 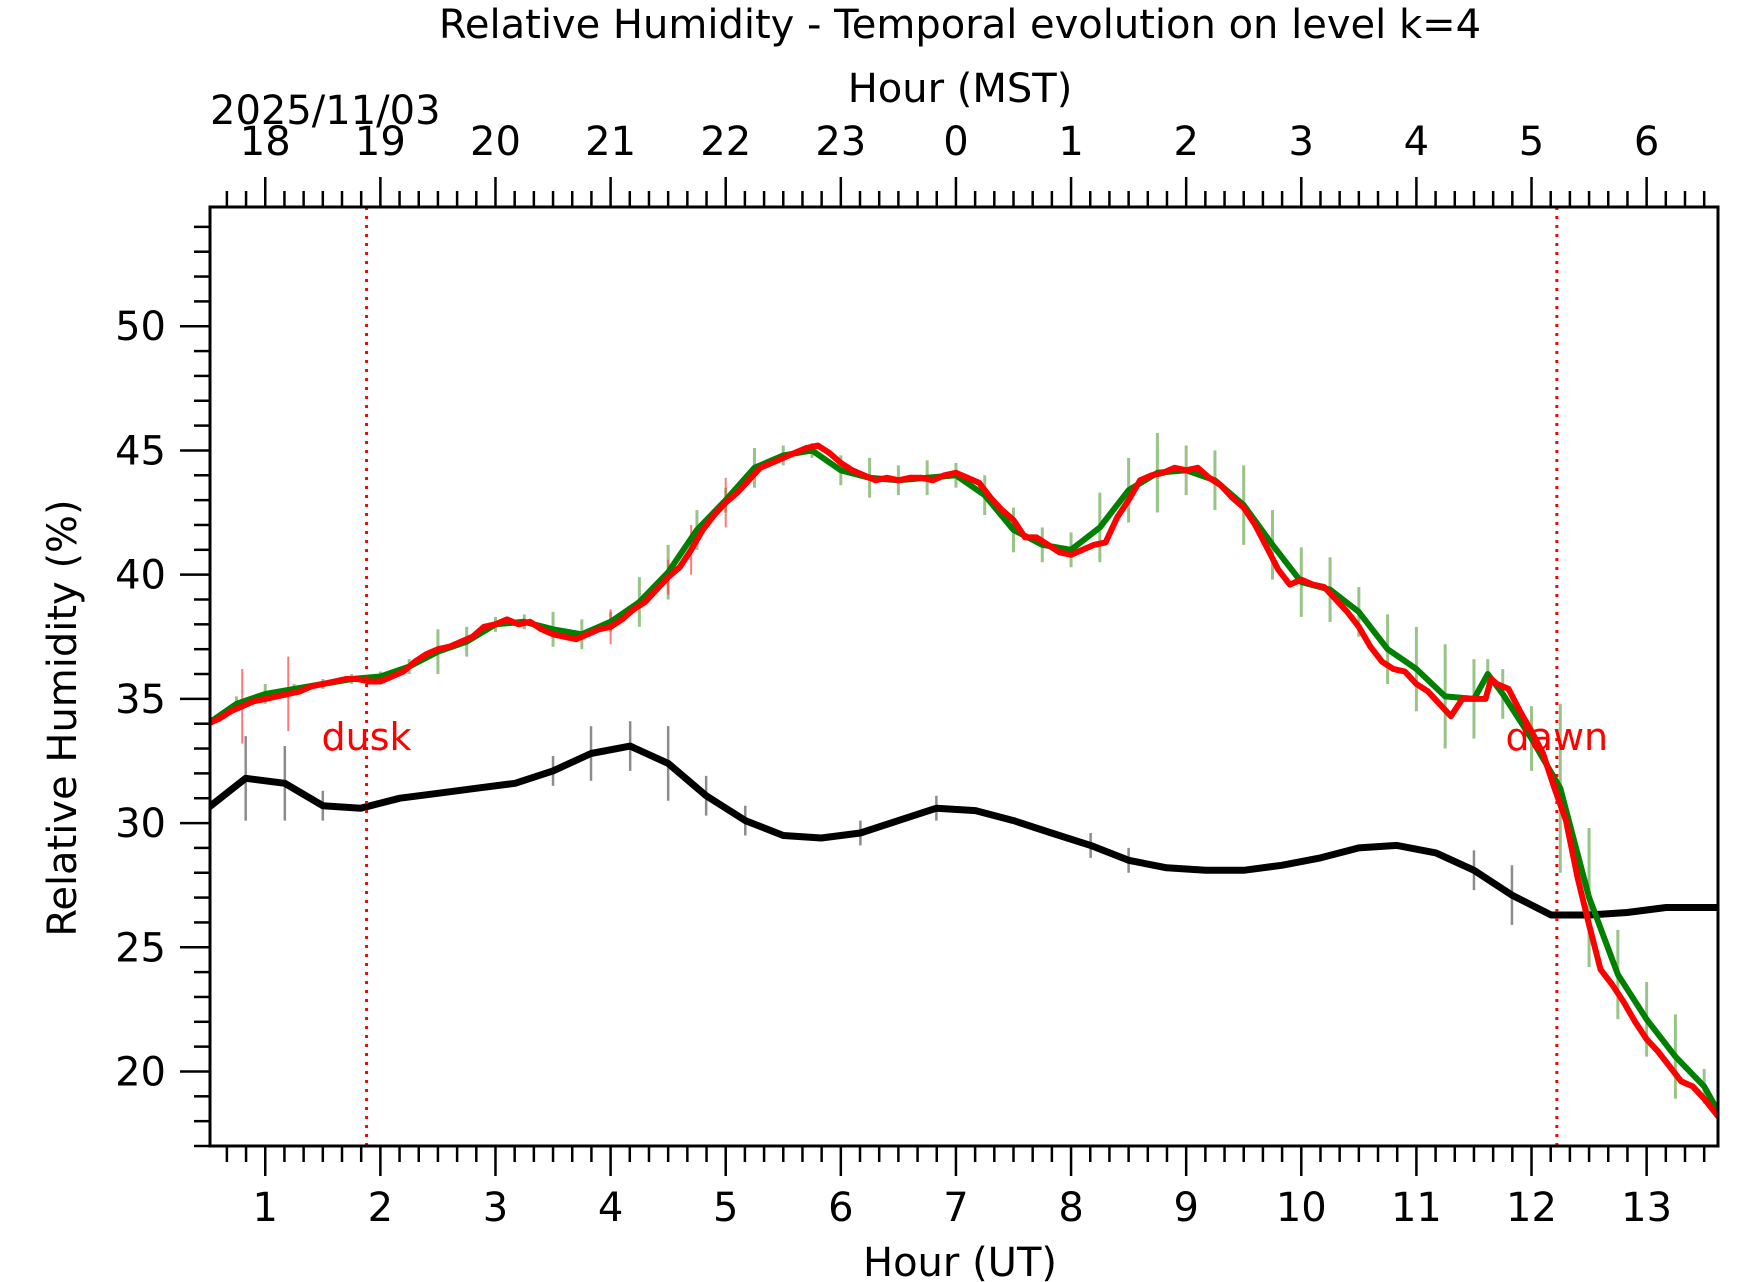 What do you see at coordinates (63, 717) in the screenshot?
I see `y-axis-label: Relative Humidity (%)` at bounding box center [63, 717].